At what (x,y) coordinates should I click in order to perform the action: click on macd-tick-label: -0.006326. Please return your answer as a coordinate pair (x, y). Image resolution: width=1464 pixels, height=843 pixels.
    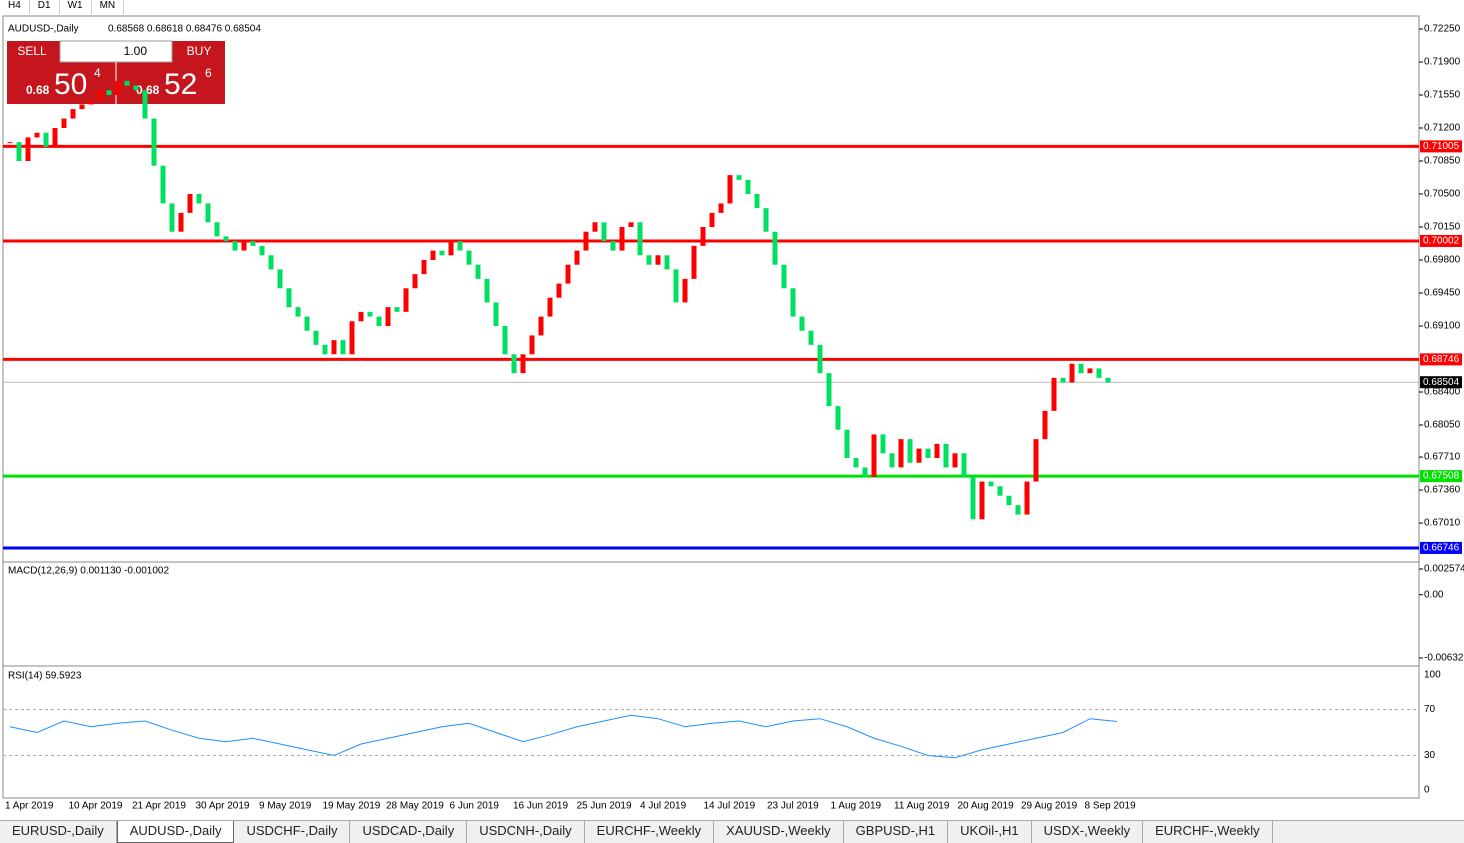
    Looking at the image, I should click on (1444, 658).